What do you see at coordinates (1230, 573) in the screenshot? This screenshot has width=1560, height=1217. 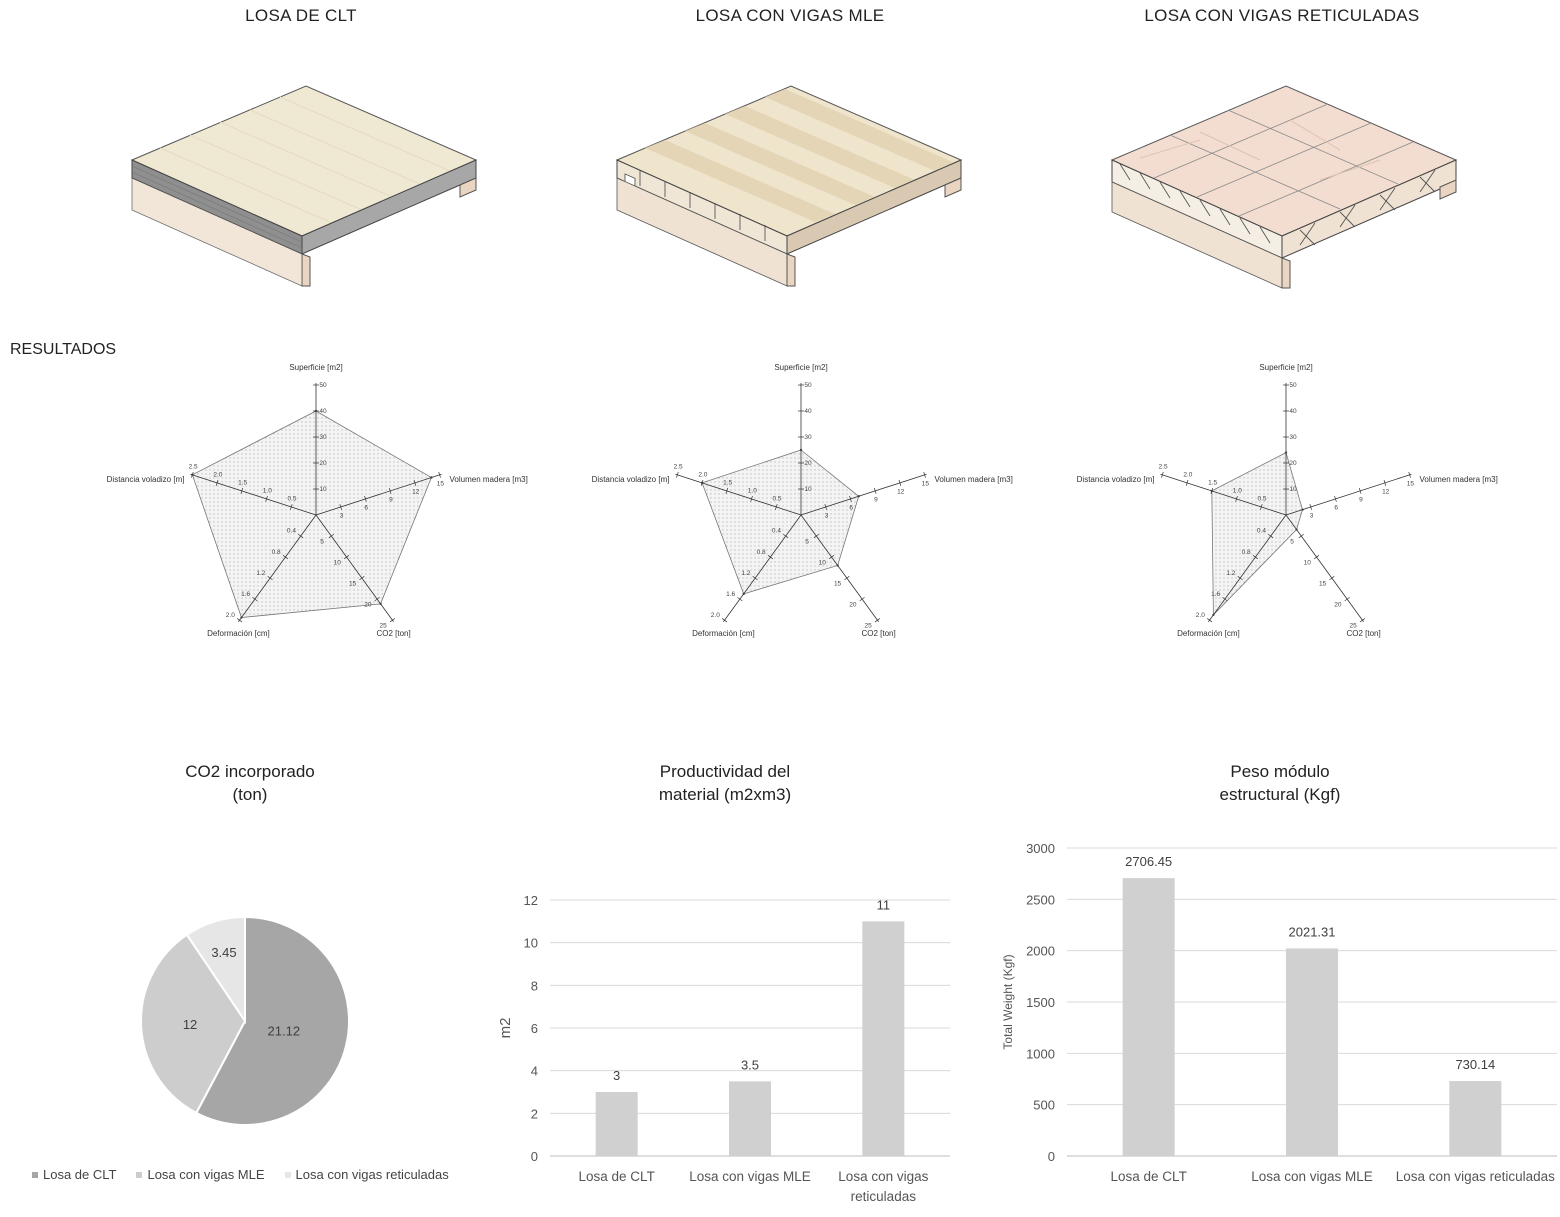 I see `radar-tick-label: 1.2` at bounding box center [1230, 573].